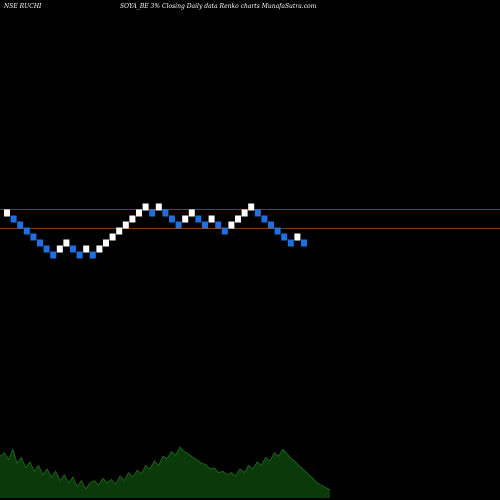 This screenshot has width=500, height=500. I want to click on volume-area-fill, so click(165, 472).